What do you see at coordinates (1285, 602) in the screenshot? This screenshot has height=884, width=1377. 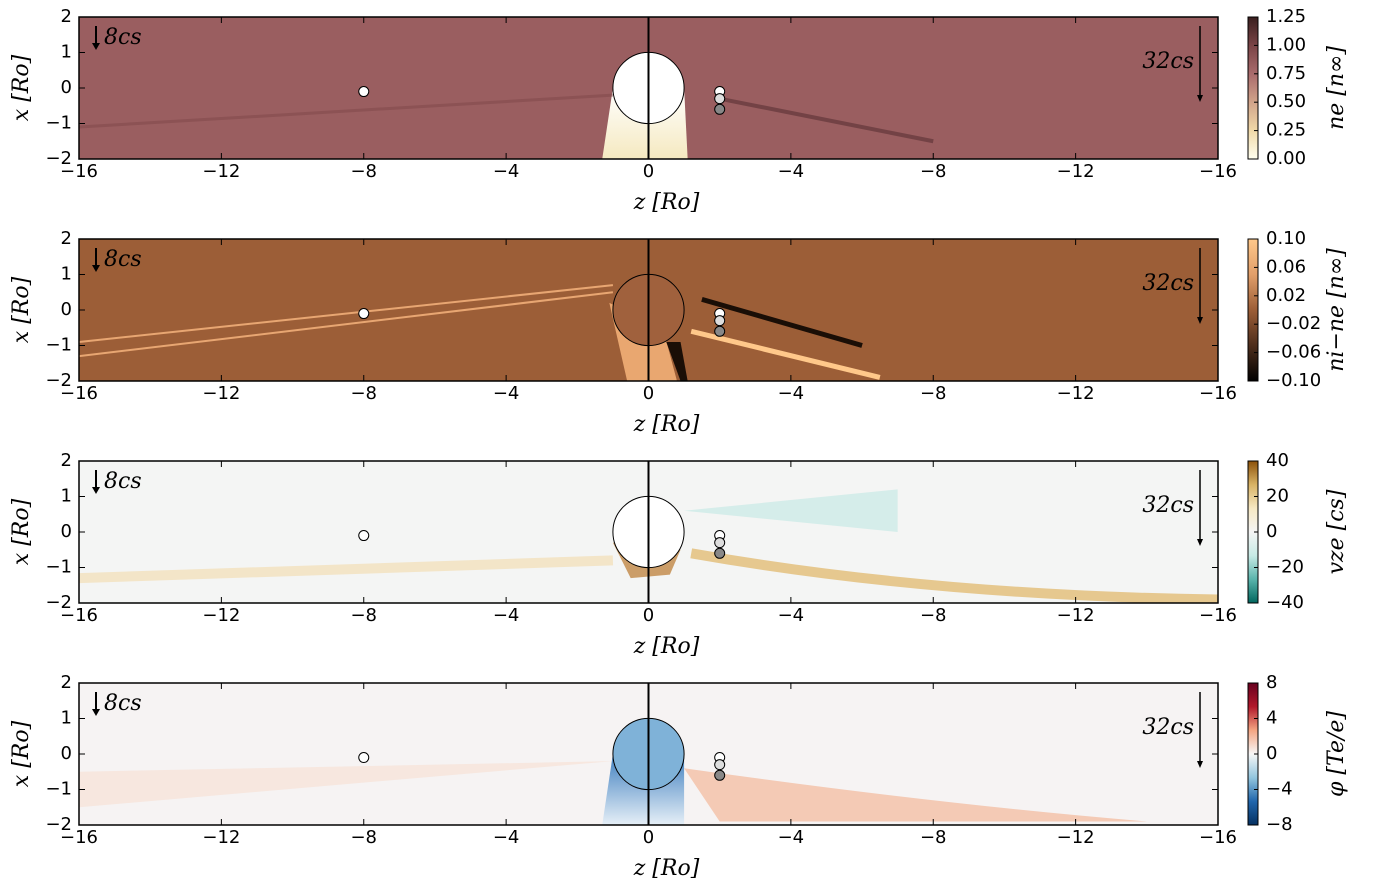 I see `colorbar-tick-label: −40` at bounding box center [1285, 602].